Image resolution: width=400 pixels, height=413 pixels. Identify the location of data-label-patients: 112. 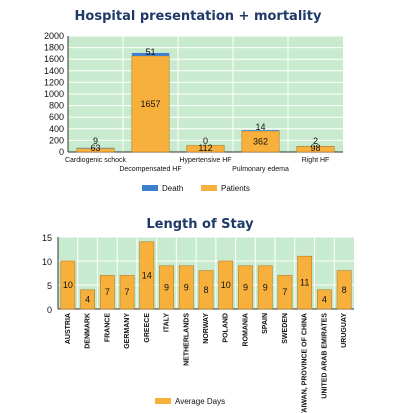
(205, 148).